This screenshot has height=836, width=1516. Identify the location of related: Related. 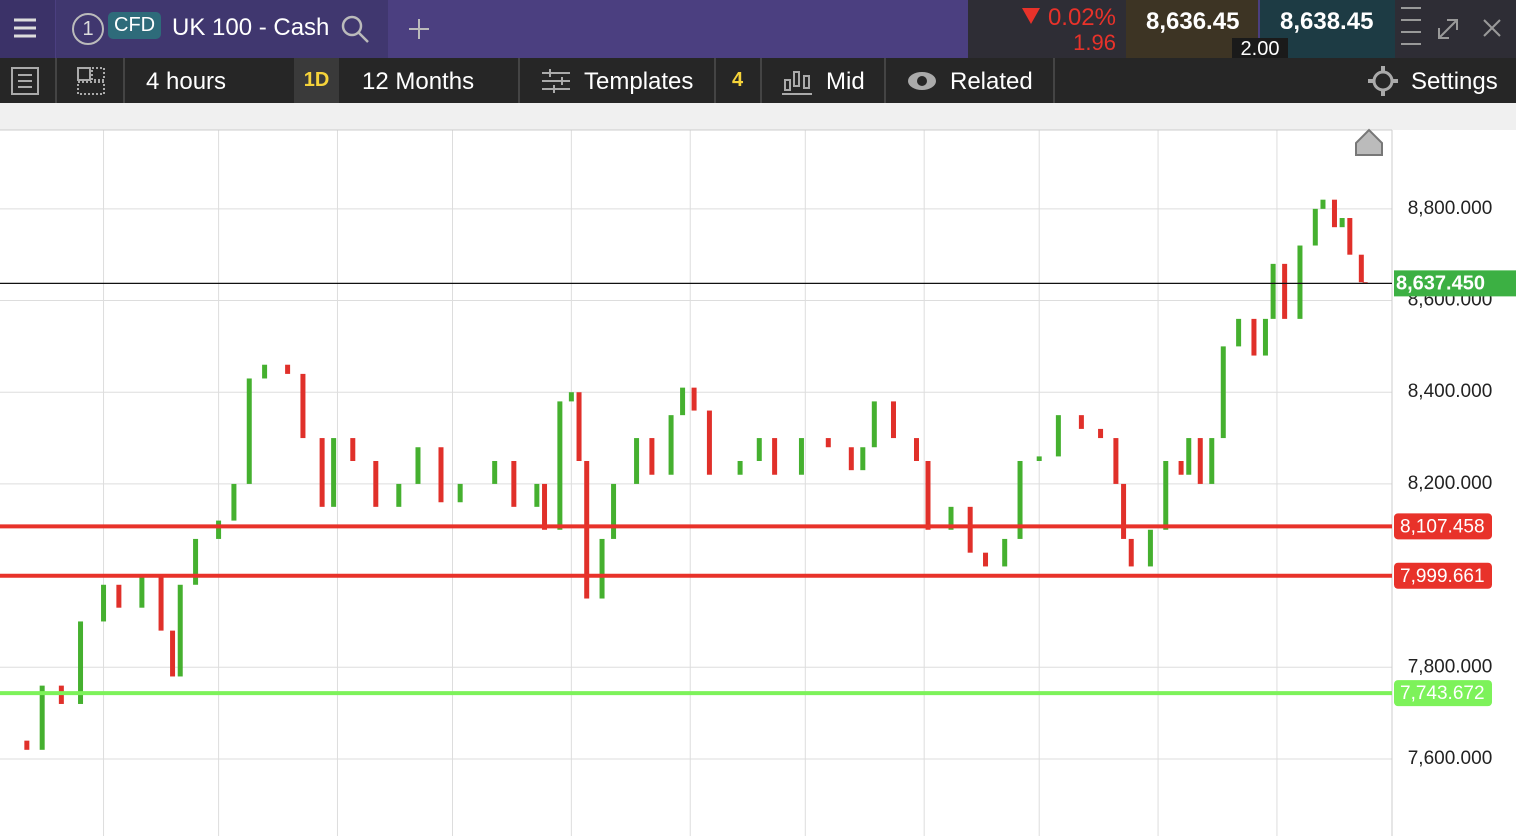
(991, 81).